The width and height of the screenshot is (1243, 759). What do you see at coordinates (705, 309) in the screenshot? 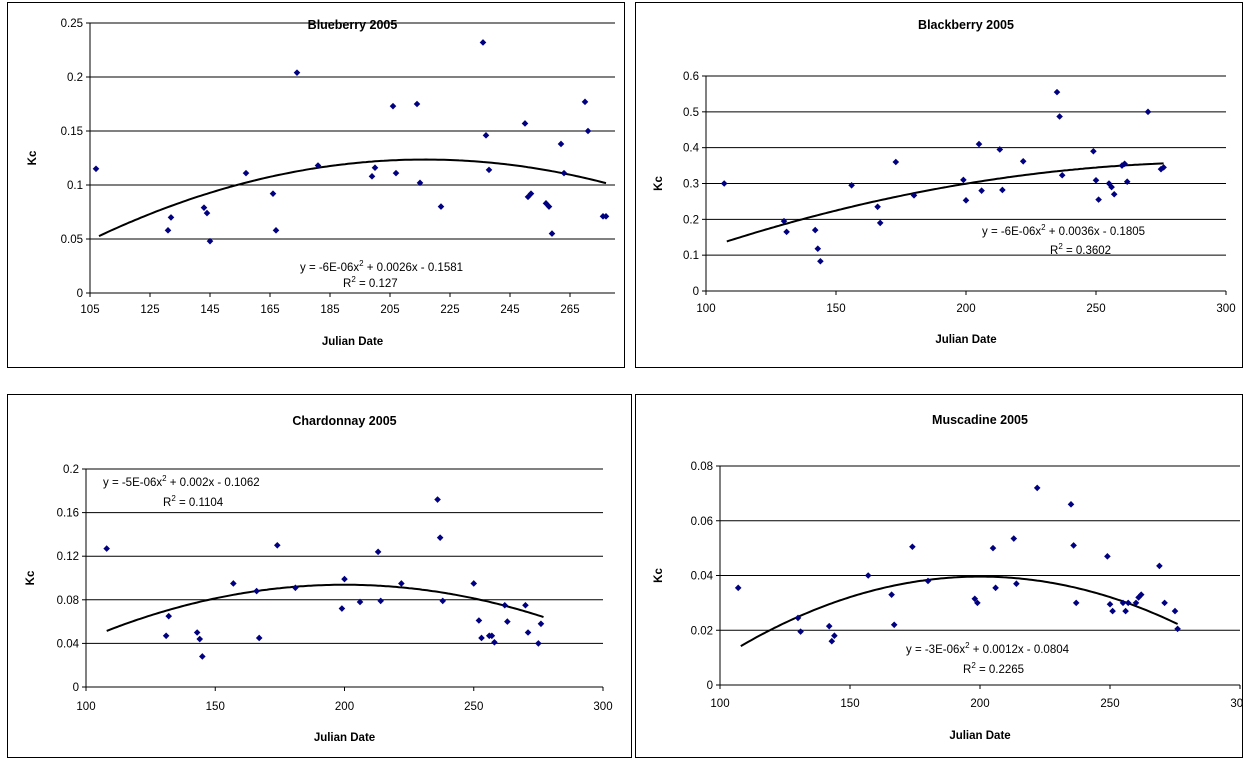
I see `x-tick-label: 100` at bounding box center [705, 309].